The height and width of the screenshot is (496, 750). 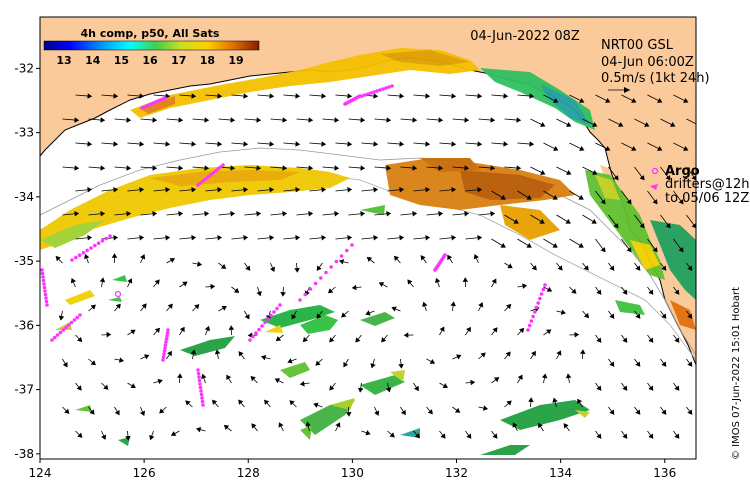 I want to click on lon-tick-label: 128, so click(x=248, y=473).